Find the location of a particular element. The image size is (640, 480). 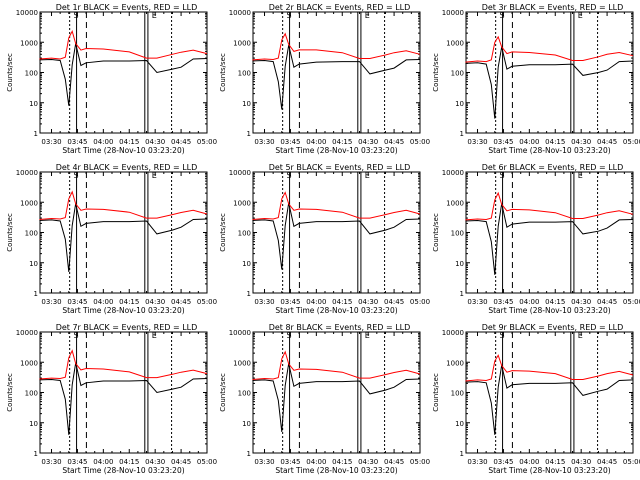

panel-title: Det 5r BLACK = Events, RED = LLD is located at coordinates (340, 167).